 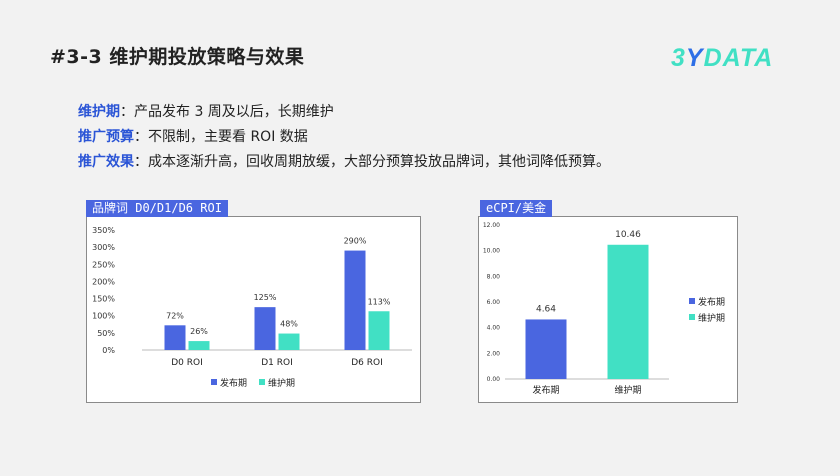 What do you see at coordinates (106, 162) in the screenshot?
I see `bullet-key: 推广效果` at bounding box center [106, 162].